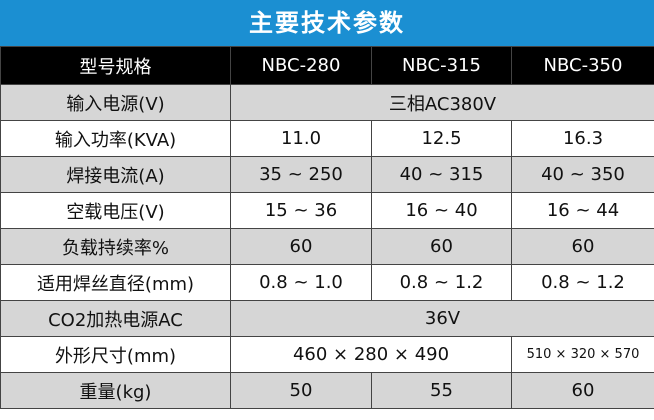 This screenshot has height=420, width=654. I want to click on cell: 16 ~ 44, so click(582, 210).